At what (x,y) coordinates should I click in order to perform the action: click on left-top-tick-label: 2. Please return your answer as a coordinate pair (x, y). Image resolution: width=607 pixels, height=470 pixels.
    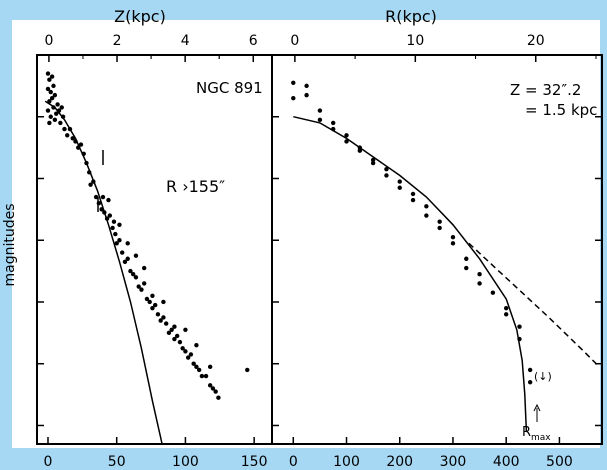
    Looking at the image, I should click on (117, 41).